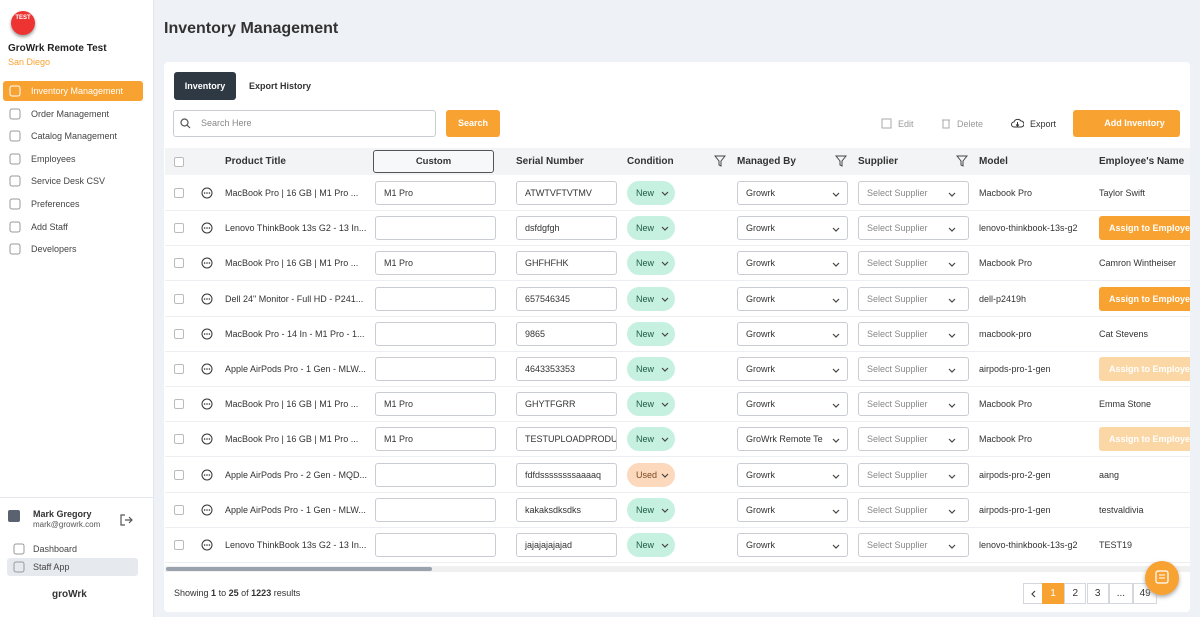 The width and height of the screenshot is (1200, 617). I want to click on edit-button: Edit, so click(906, 124).